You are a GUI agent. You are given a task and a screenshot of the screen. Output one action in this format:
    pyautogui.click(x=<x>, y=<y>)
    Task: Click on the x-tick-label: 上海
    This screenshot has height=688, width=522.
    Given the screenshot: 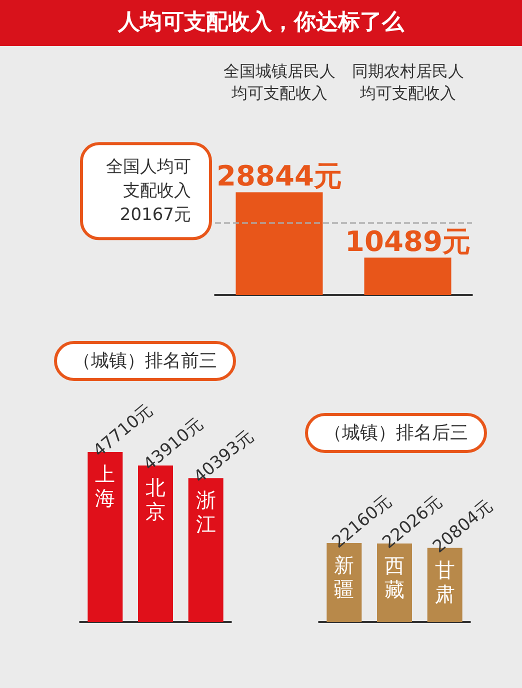 What is the action you would take?
    pyautogui.click(x=105, y=486)
    